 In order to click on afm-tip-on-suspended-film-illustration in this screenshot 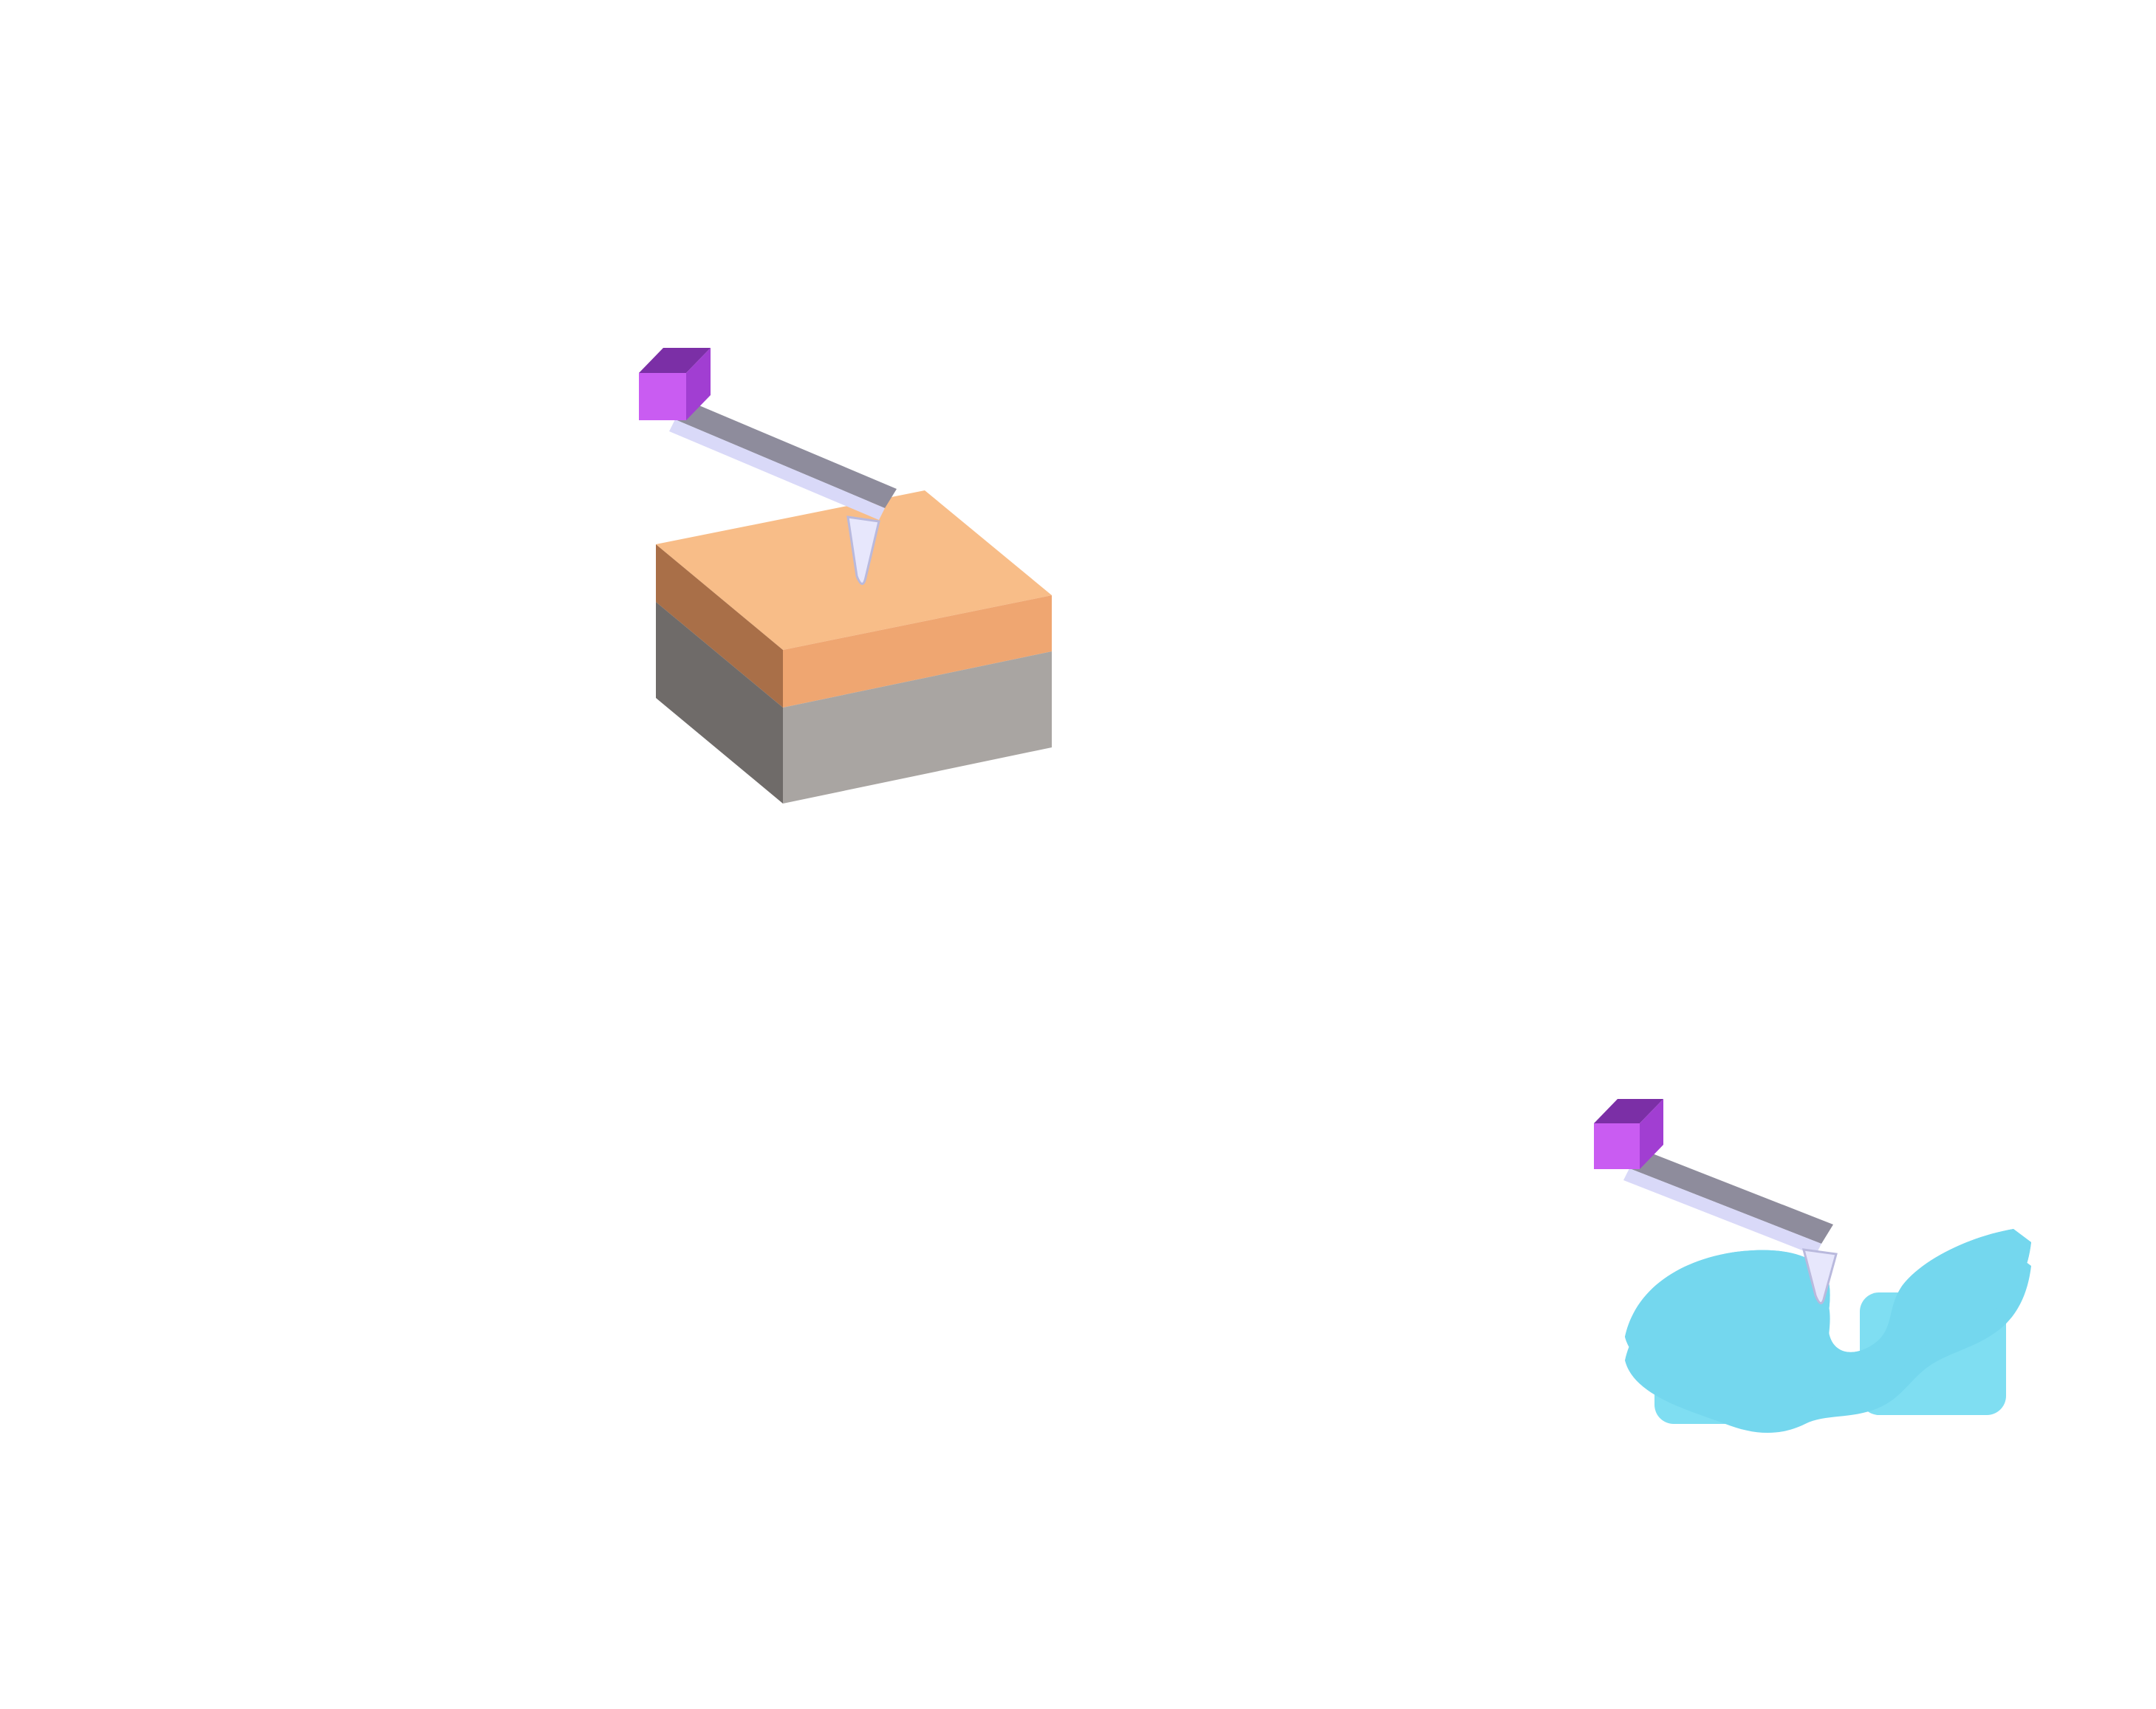, I will do `click(1812, 1266)`.